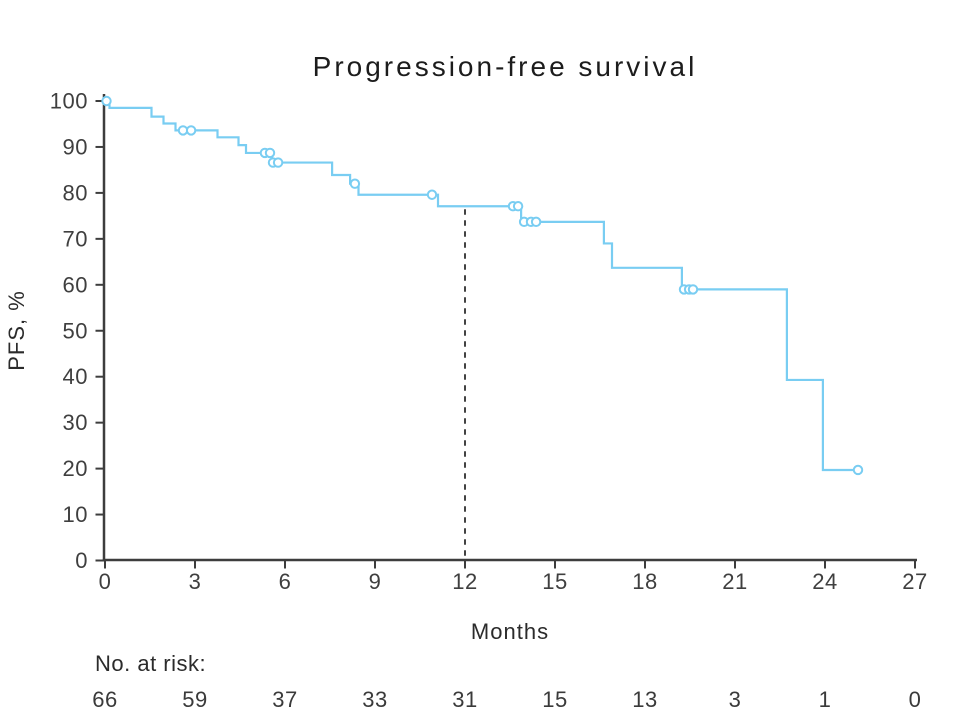  I want to click on y-tick-label: 100, so click(69, 101).